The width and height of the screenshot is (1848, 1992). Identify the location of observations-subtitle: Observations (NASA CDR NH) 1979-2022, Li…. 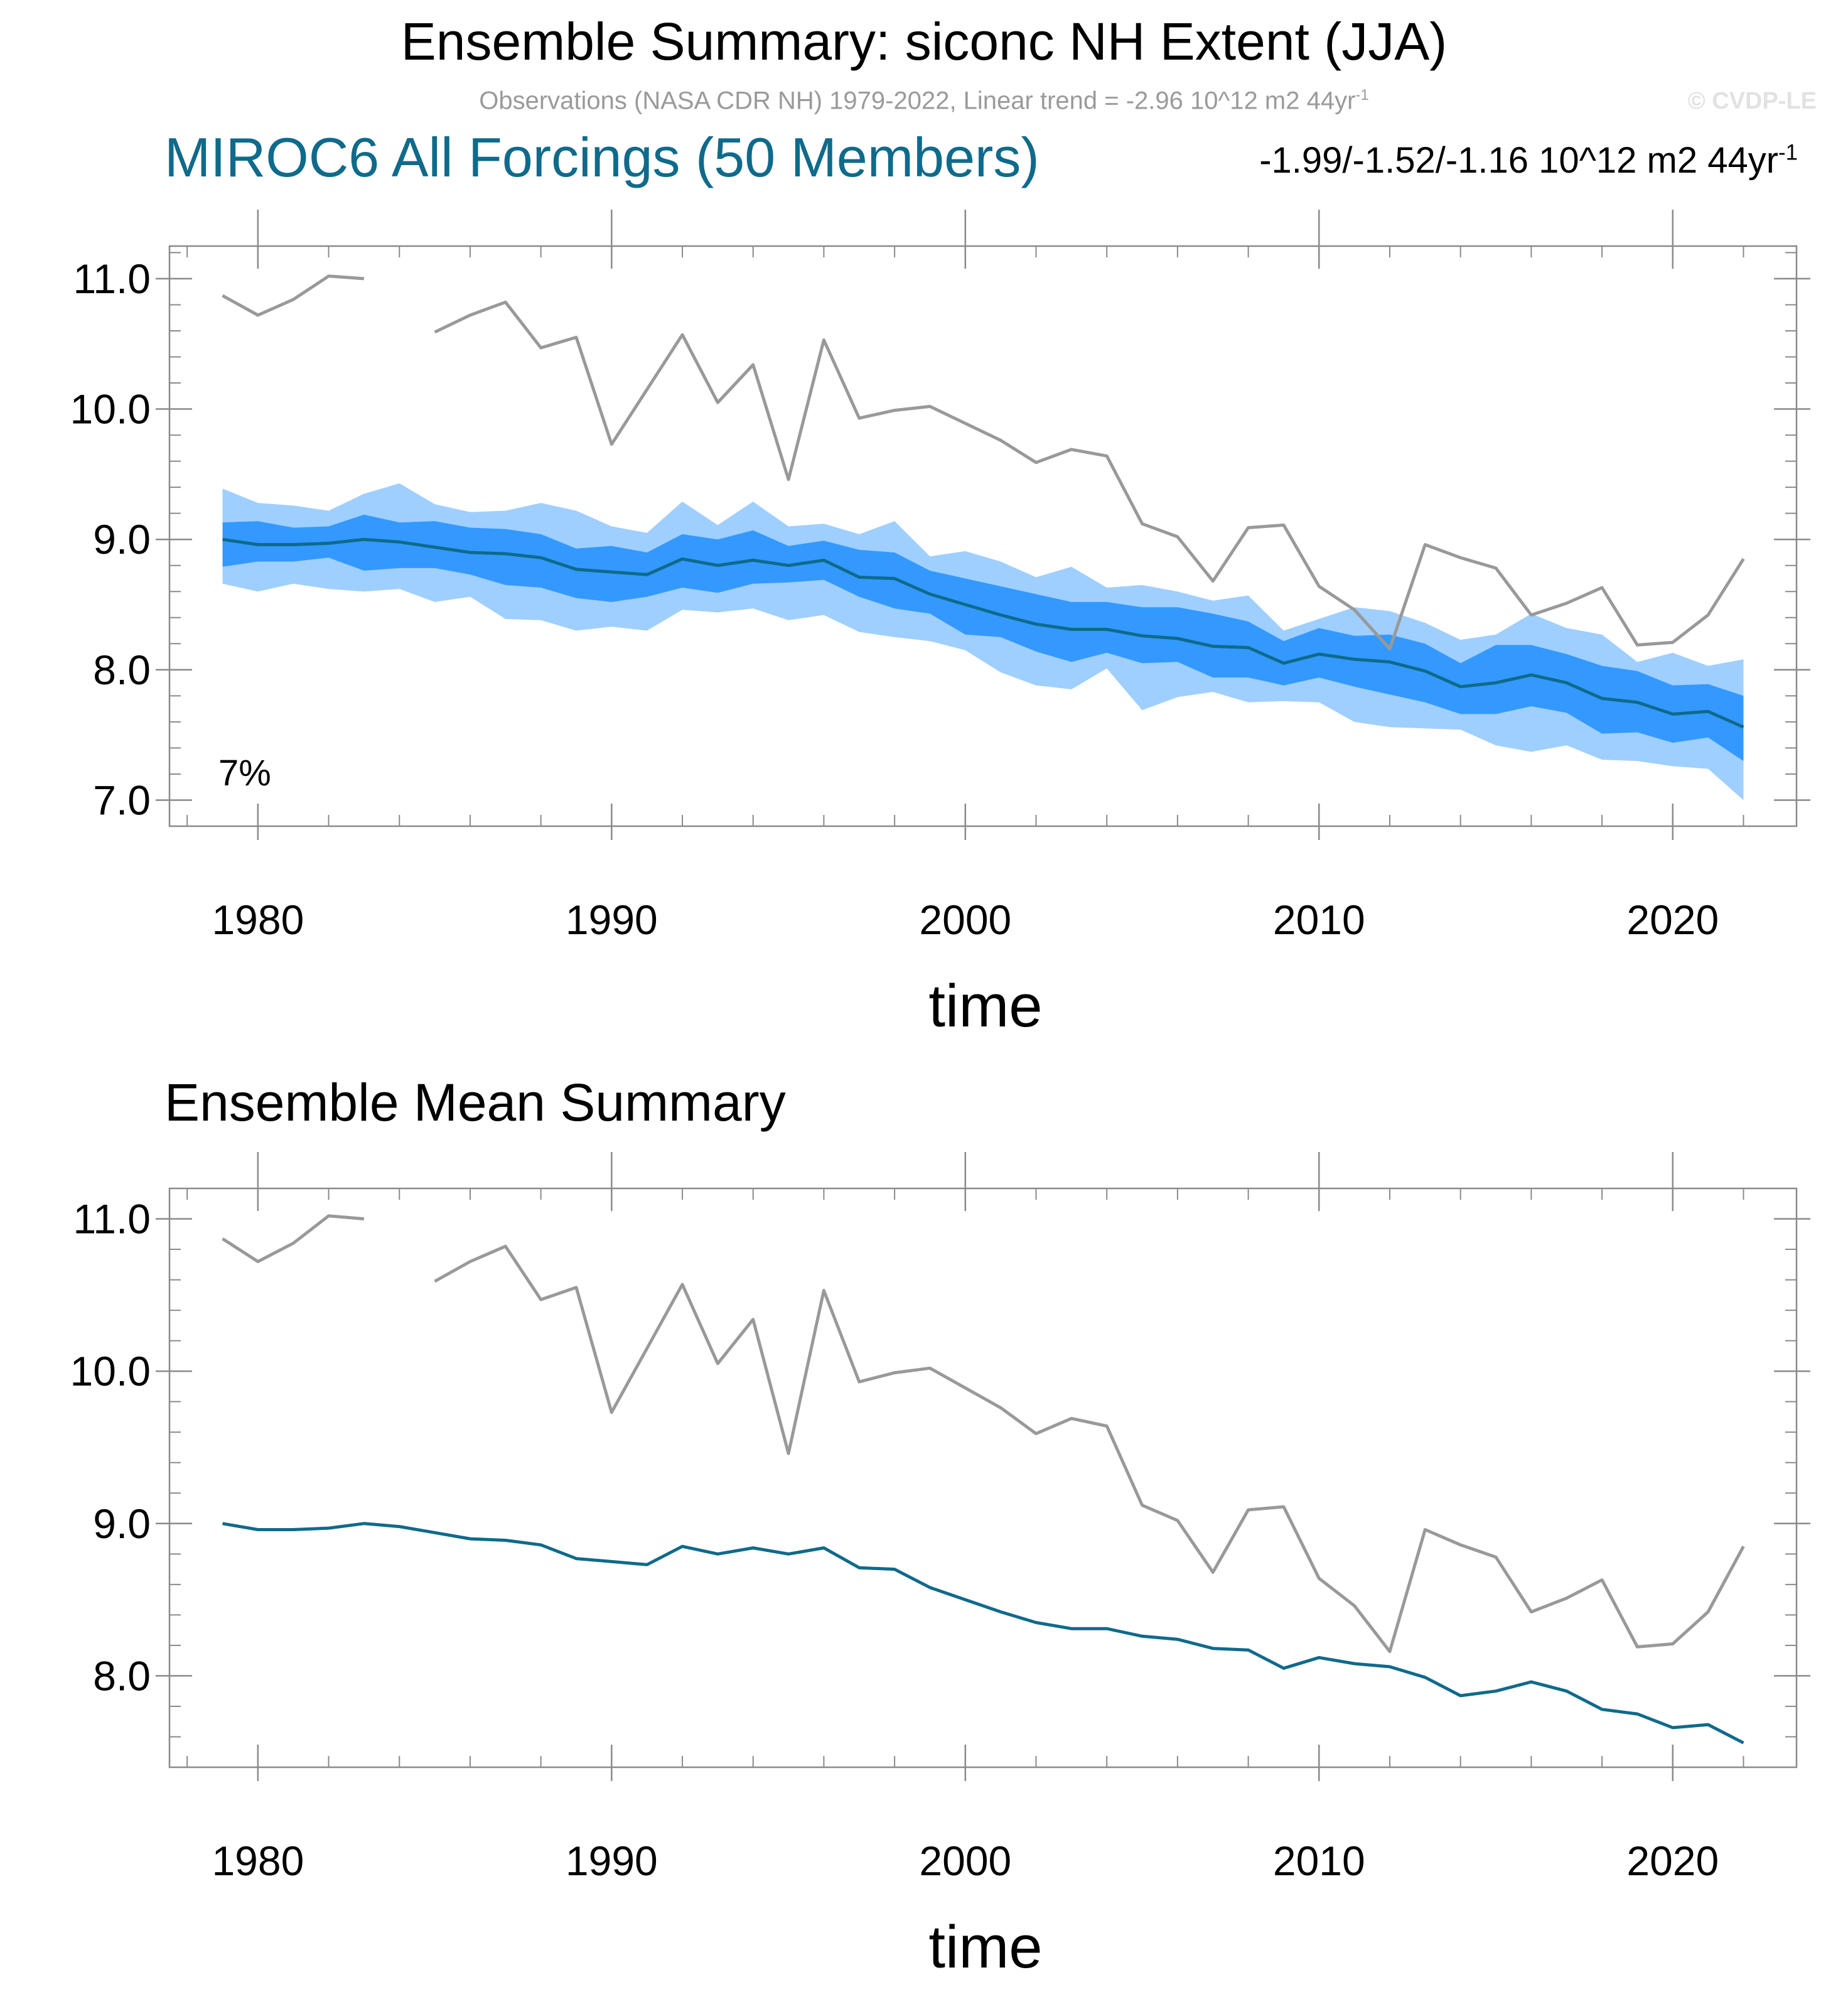
(924, 101).